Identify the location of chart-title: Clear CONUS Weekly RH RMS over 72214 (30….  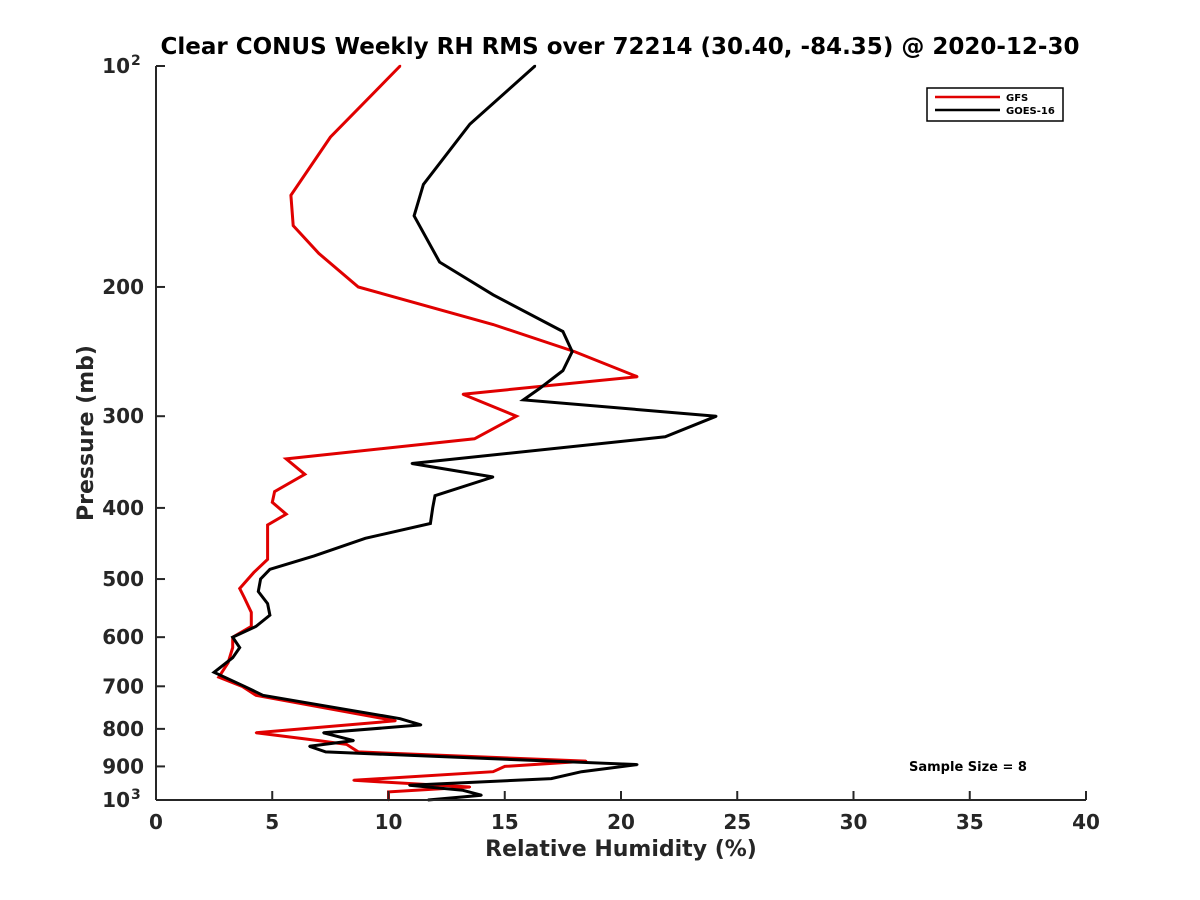
(620, 47).